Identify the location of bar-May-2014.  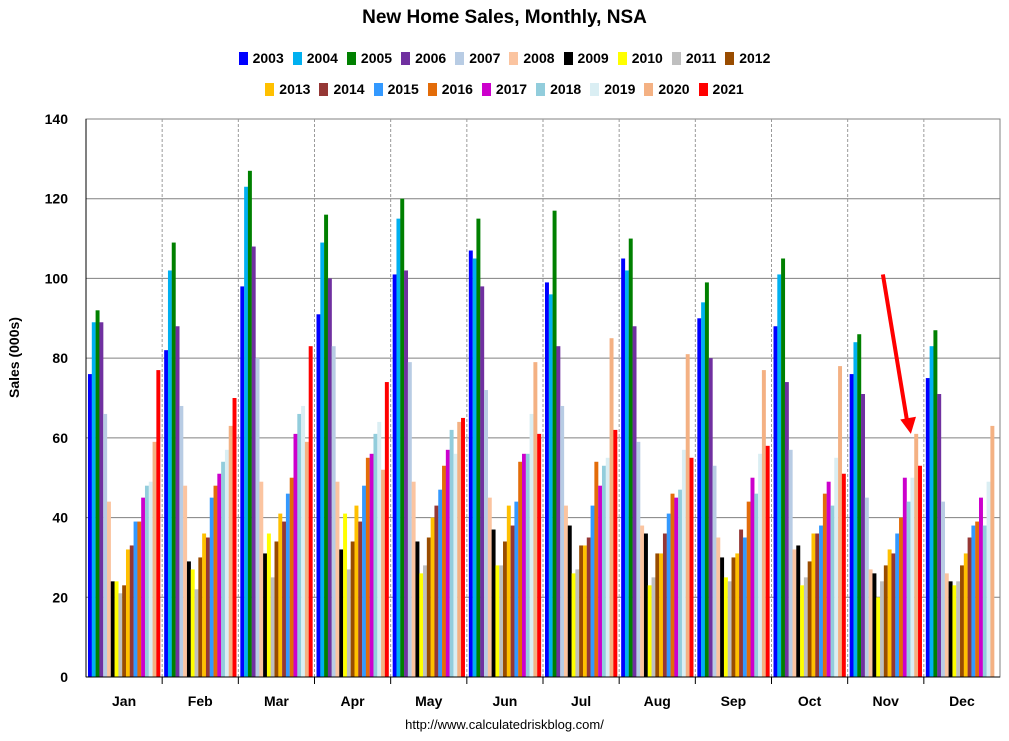
(436, 591).